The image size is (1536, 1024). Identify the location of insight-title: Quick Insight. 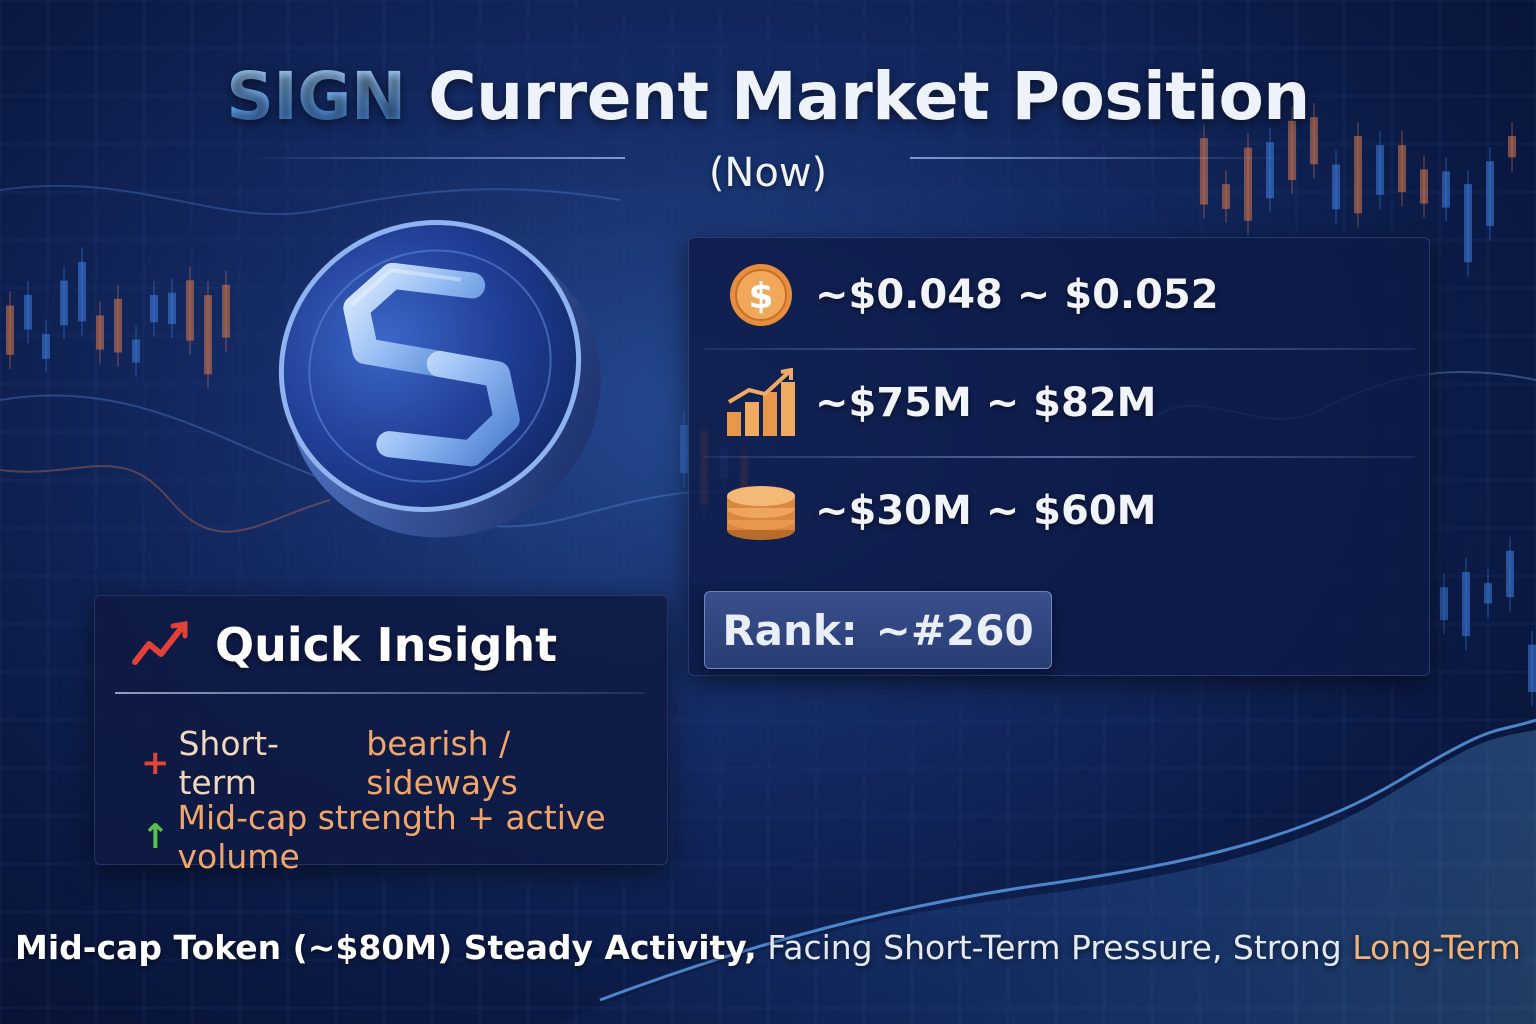
(386, 645).